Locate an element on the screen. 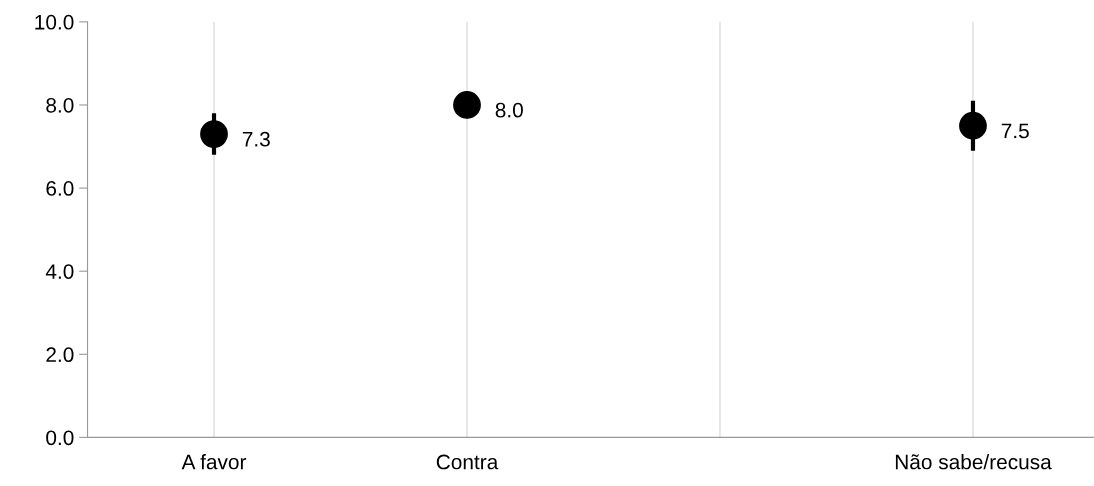 Image resolution: width=1094 pixels, height=486 pixels. y-tick-label: 4.0 is located at coordinates (59, 271).